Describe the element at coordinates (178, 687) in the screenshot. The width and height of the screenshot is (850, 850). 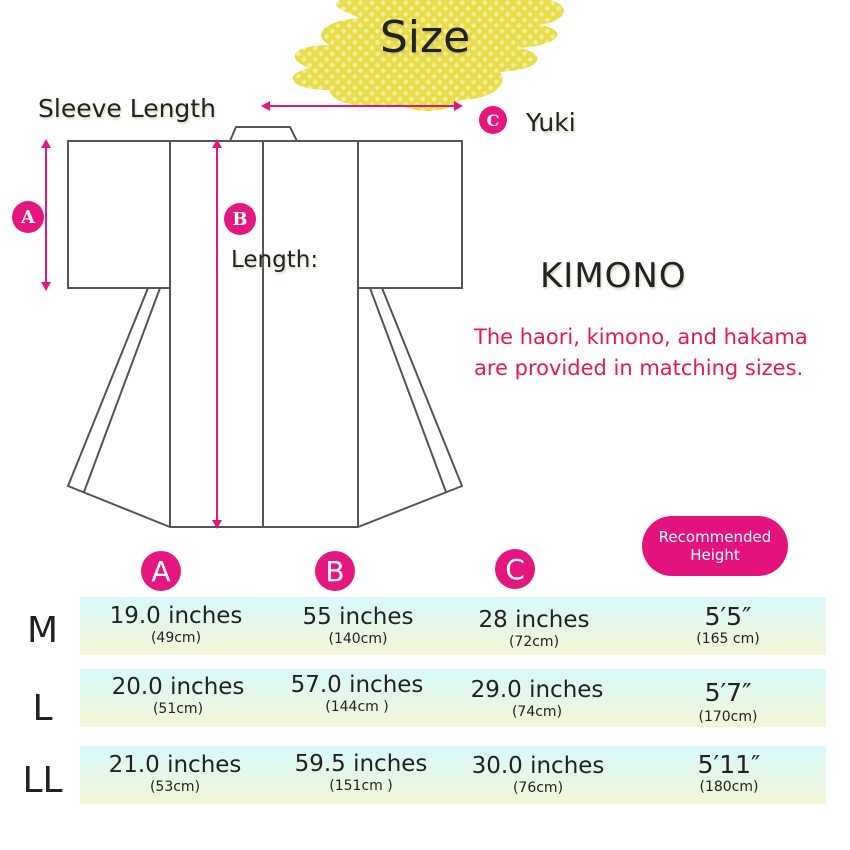
I see `value-inches: 20.0 inches` at that location.